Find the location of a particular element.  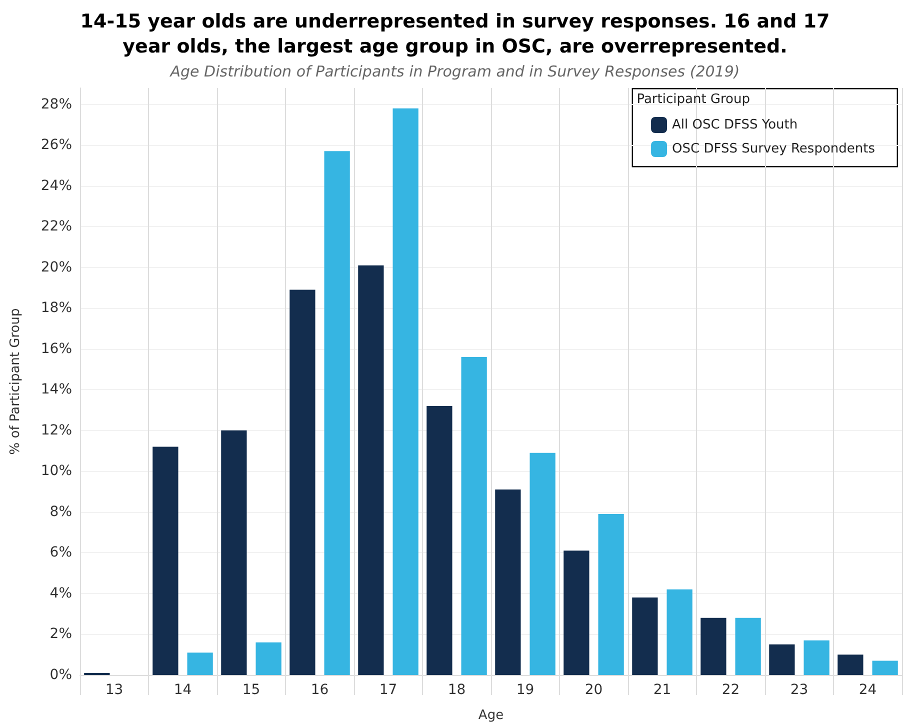

x-tick-label: 23 is located at coordinates (799, 690).